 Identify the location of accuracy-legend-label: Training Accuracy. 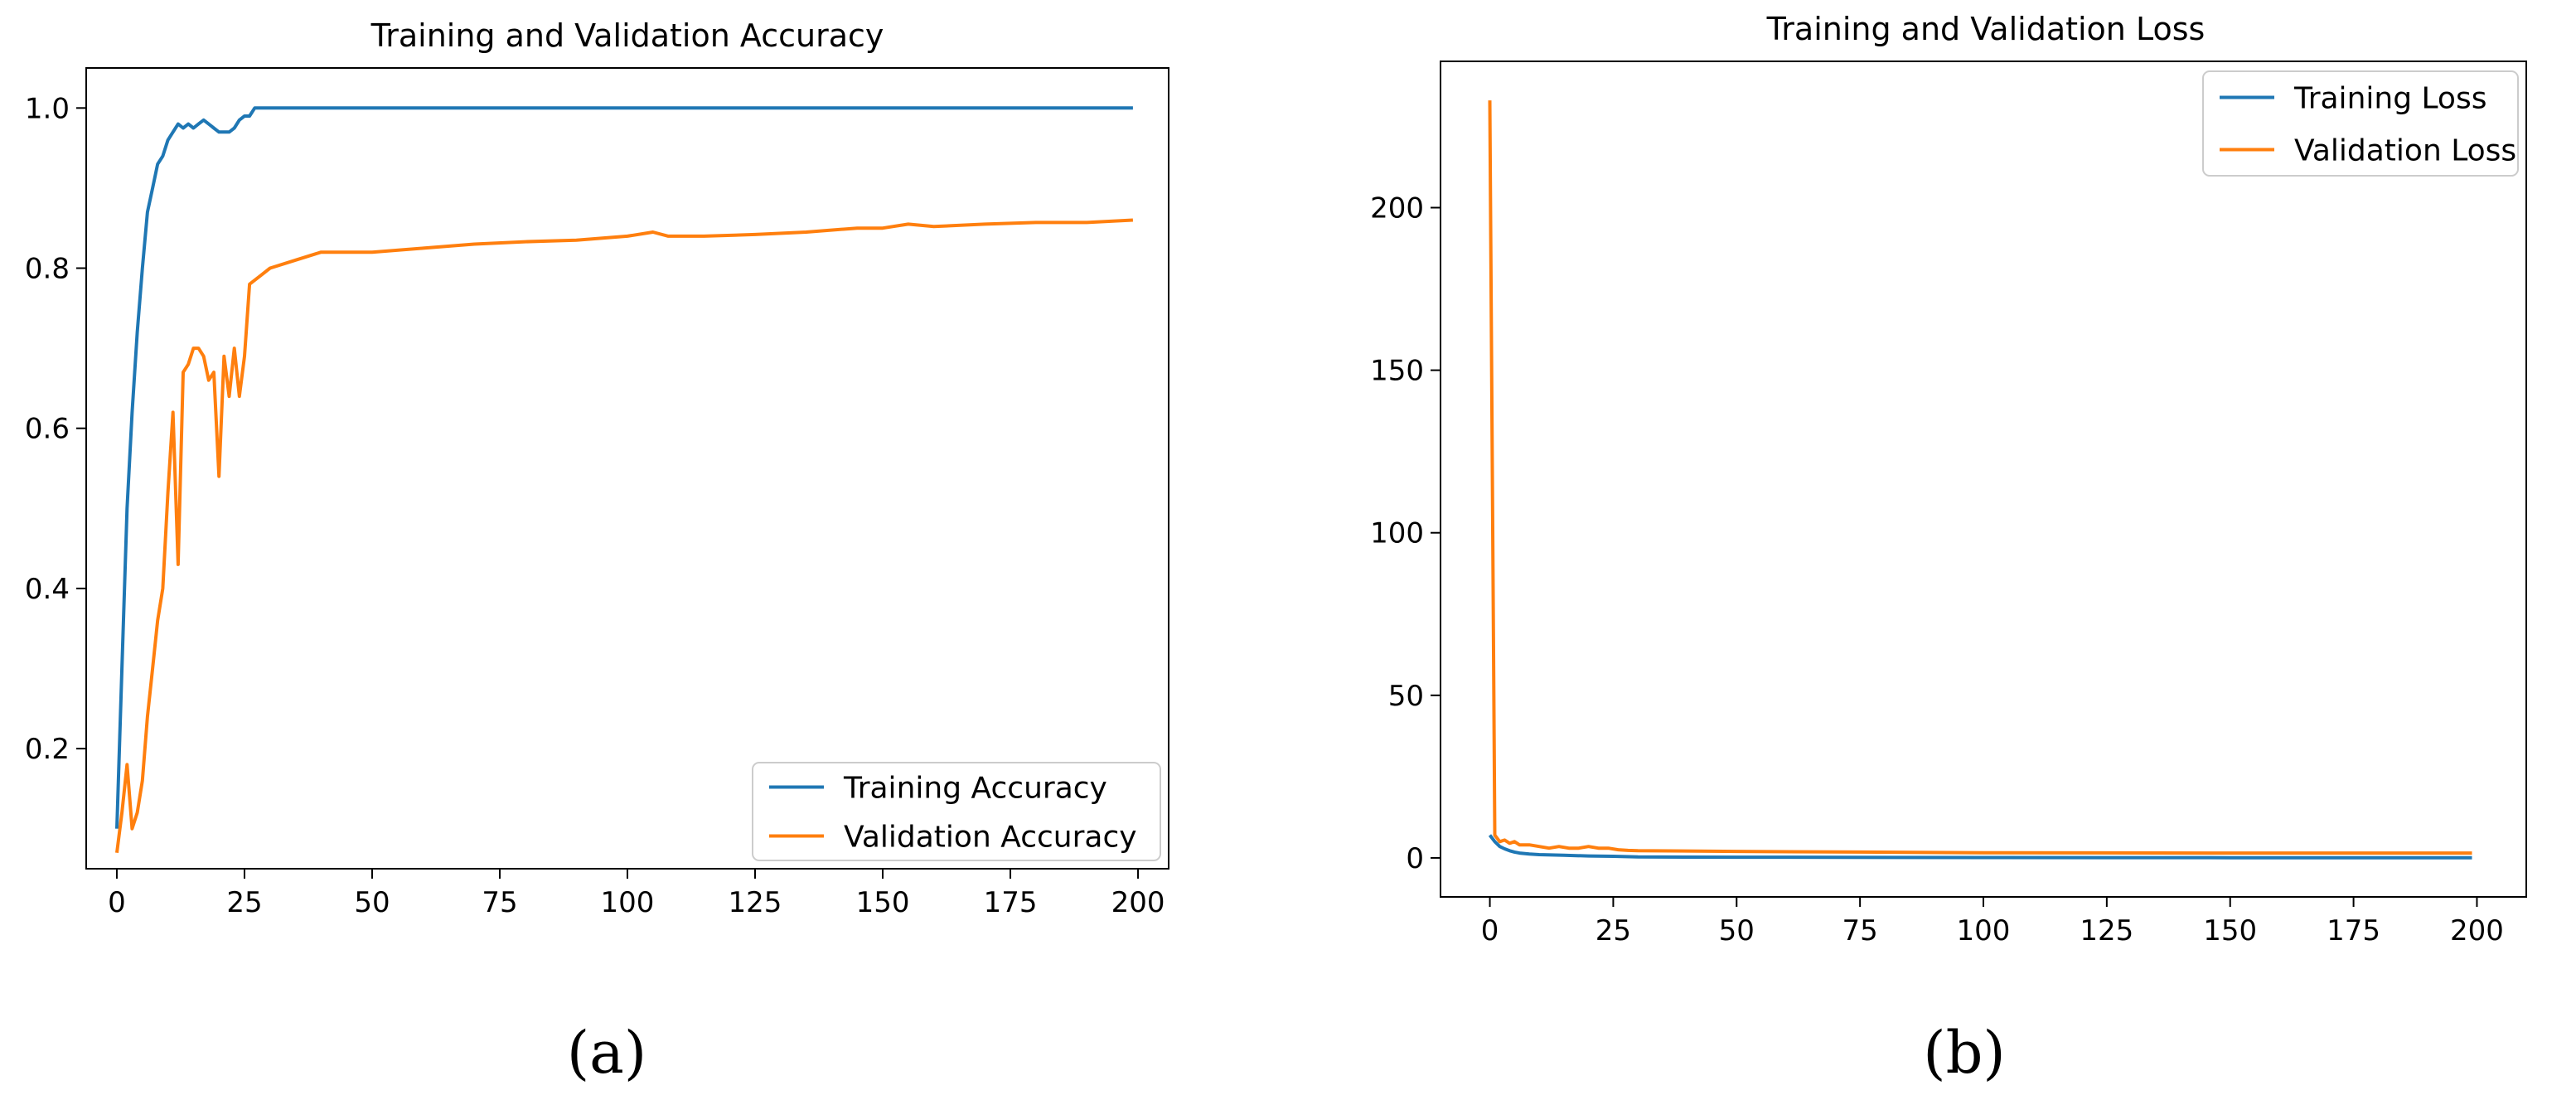
(975, 789).